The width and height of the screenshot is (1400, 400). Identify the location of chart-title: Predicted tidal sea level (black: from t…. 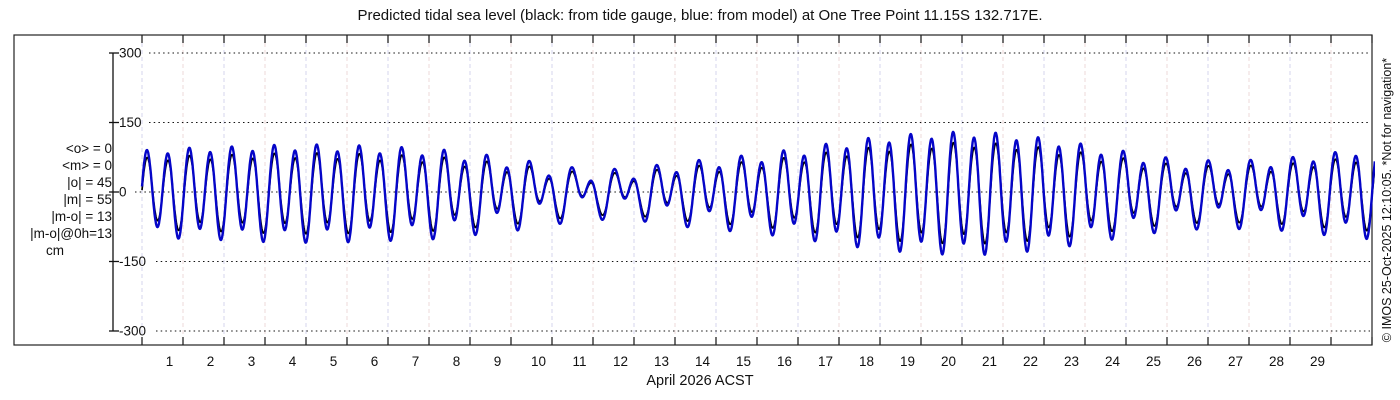
(700, 15).